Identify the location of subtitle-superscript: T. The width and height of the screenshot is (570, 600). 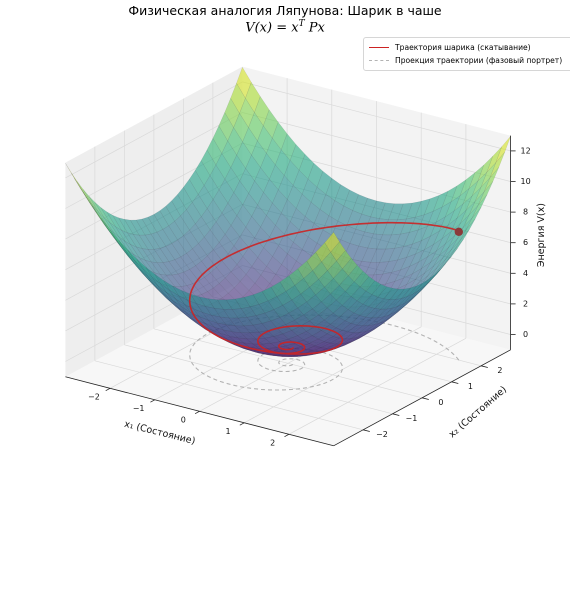
(301, 24).